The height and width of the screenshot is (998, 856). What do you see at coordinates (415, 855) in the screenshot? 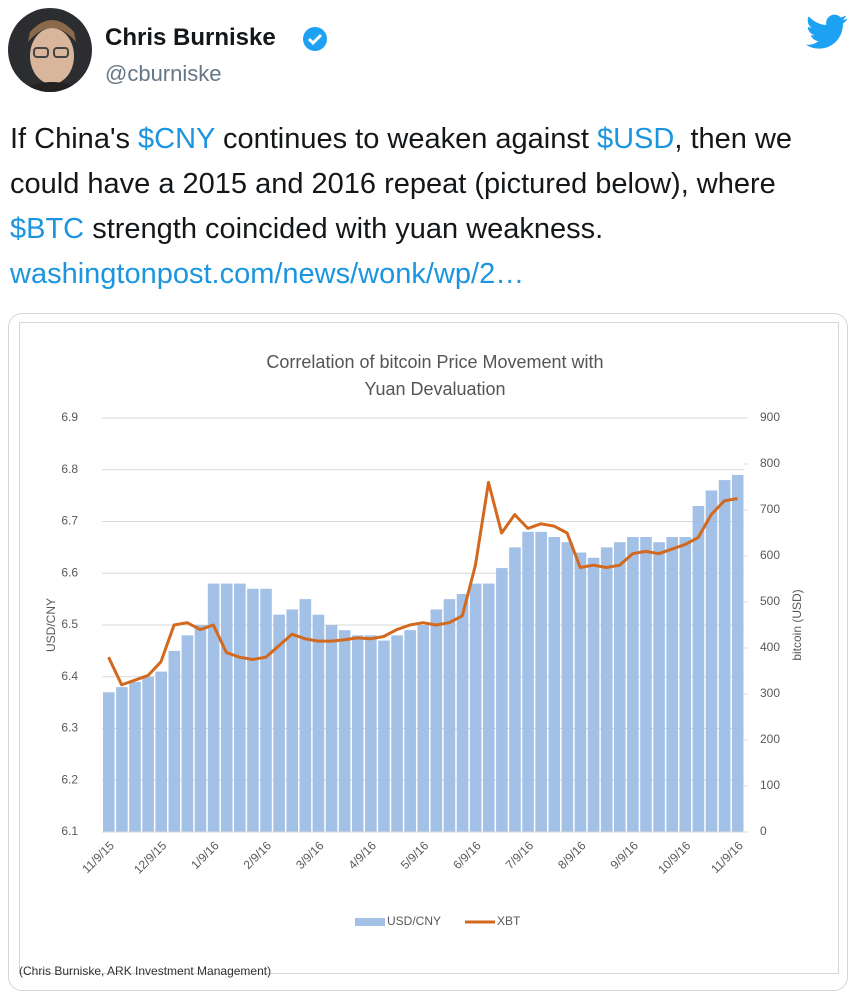
I see `x-tick-label: 5/9/16` at bounding box center [415, 855].